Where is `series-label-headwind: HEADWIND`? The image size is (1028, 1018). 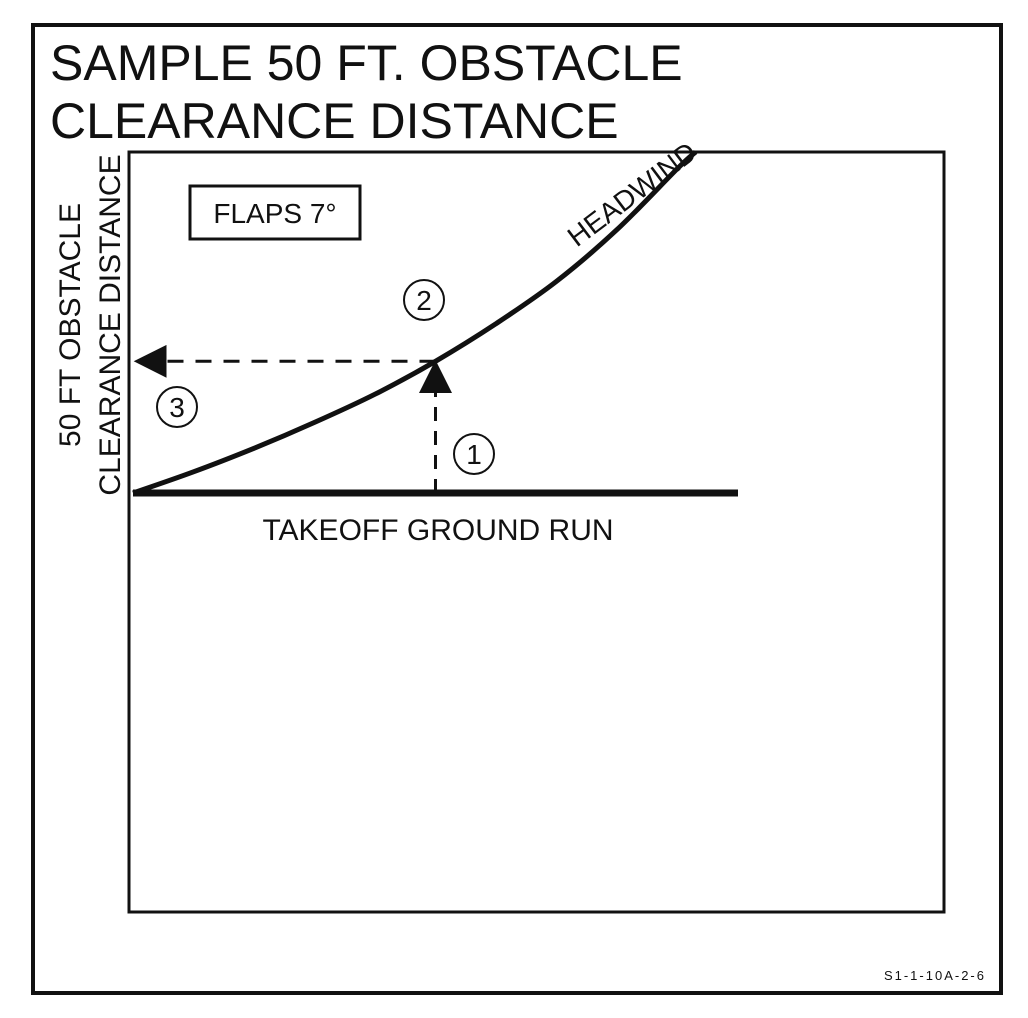 series-label-headwind: HEADWIND is located at coordinates (632, 194).